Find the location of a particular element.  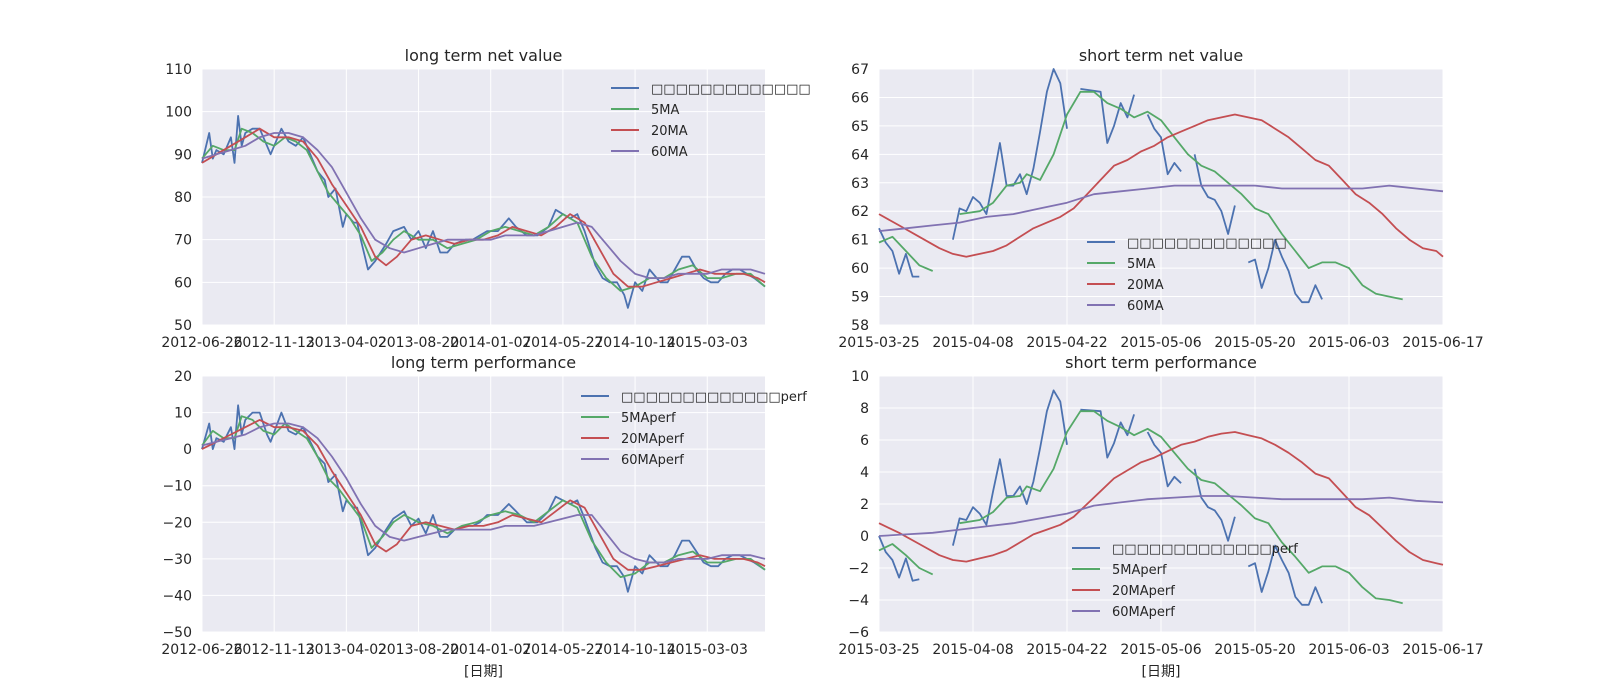

y-tick-label: −20 is located at coordinates (177, 523).